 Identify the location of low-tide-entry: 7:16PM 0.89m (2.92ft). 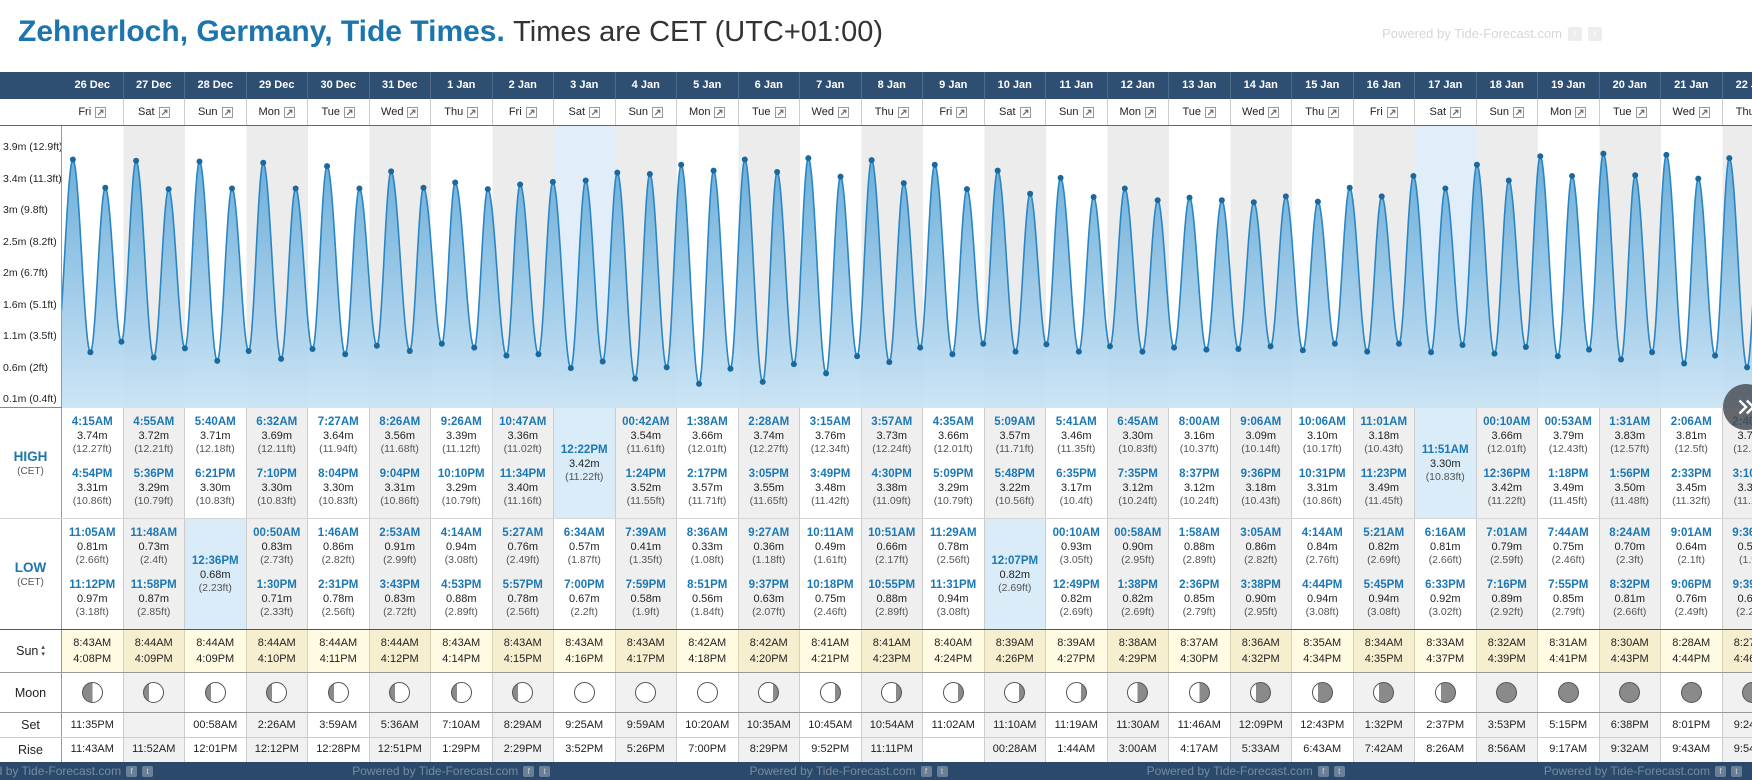
(1507, 598).